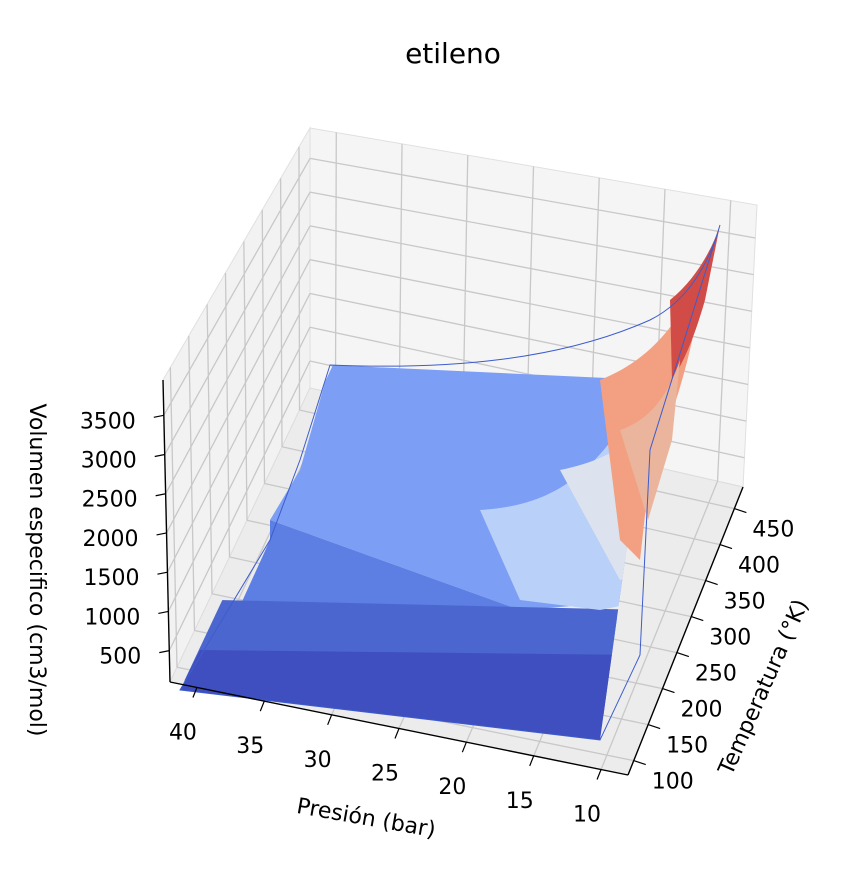 The height and width of the screenshot is (879, 845). Describe the element at coordinates (685, 631) in the screenshot. I see `temperature-axis-line` at that location.